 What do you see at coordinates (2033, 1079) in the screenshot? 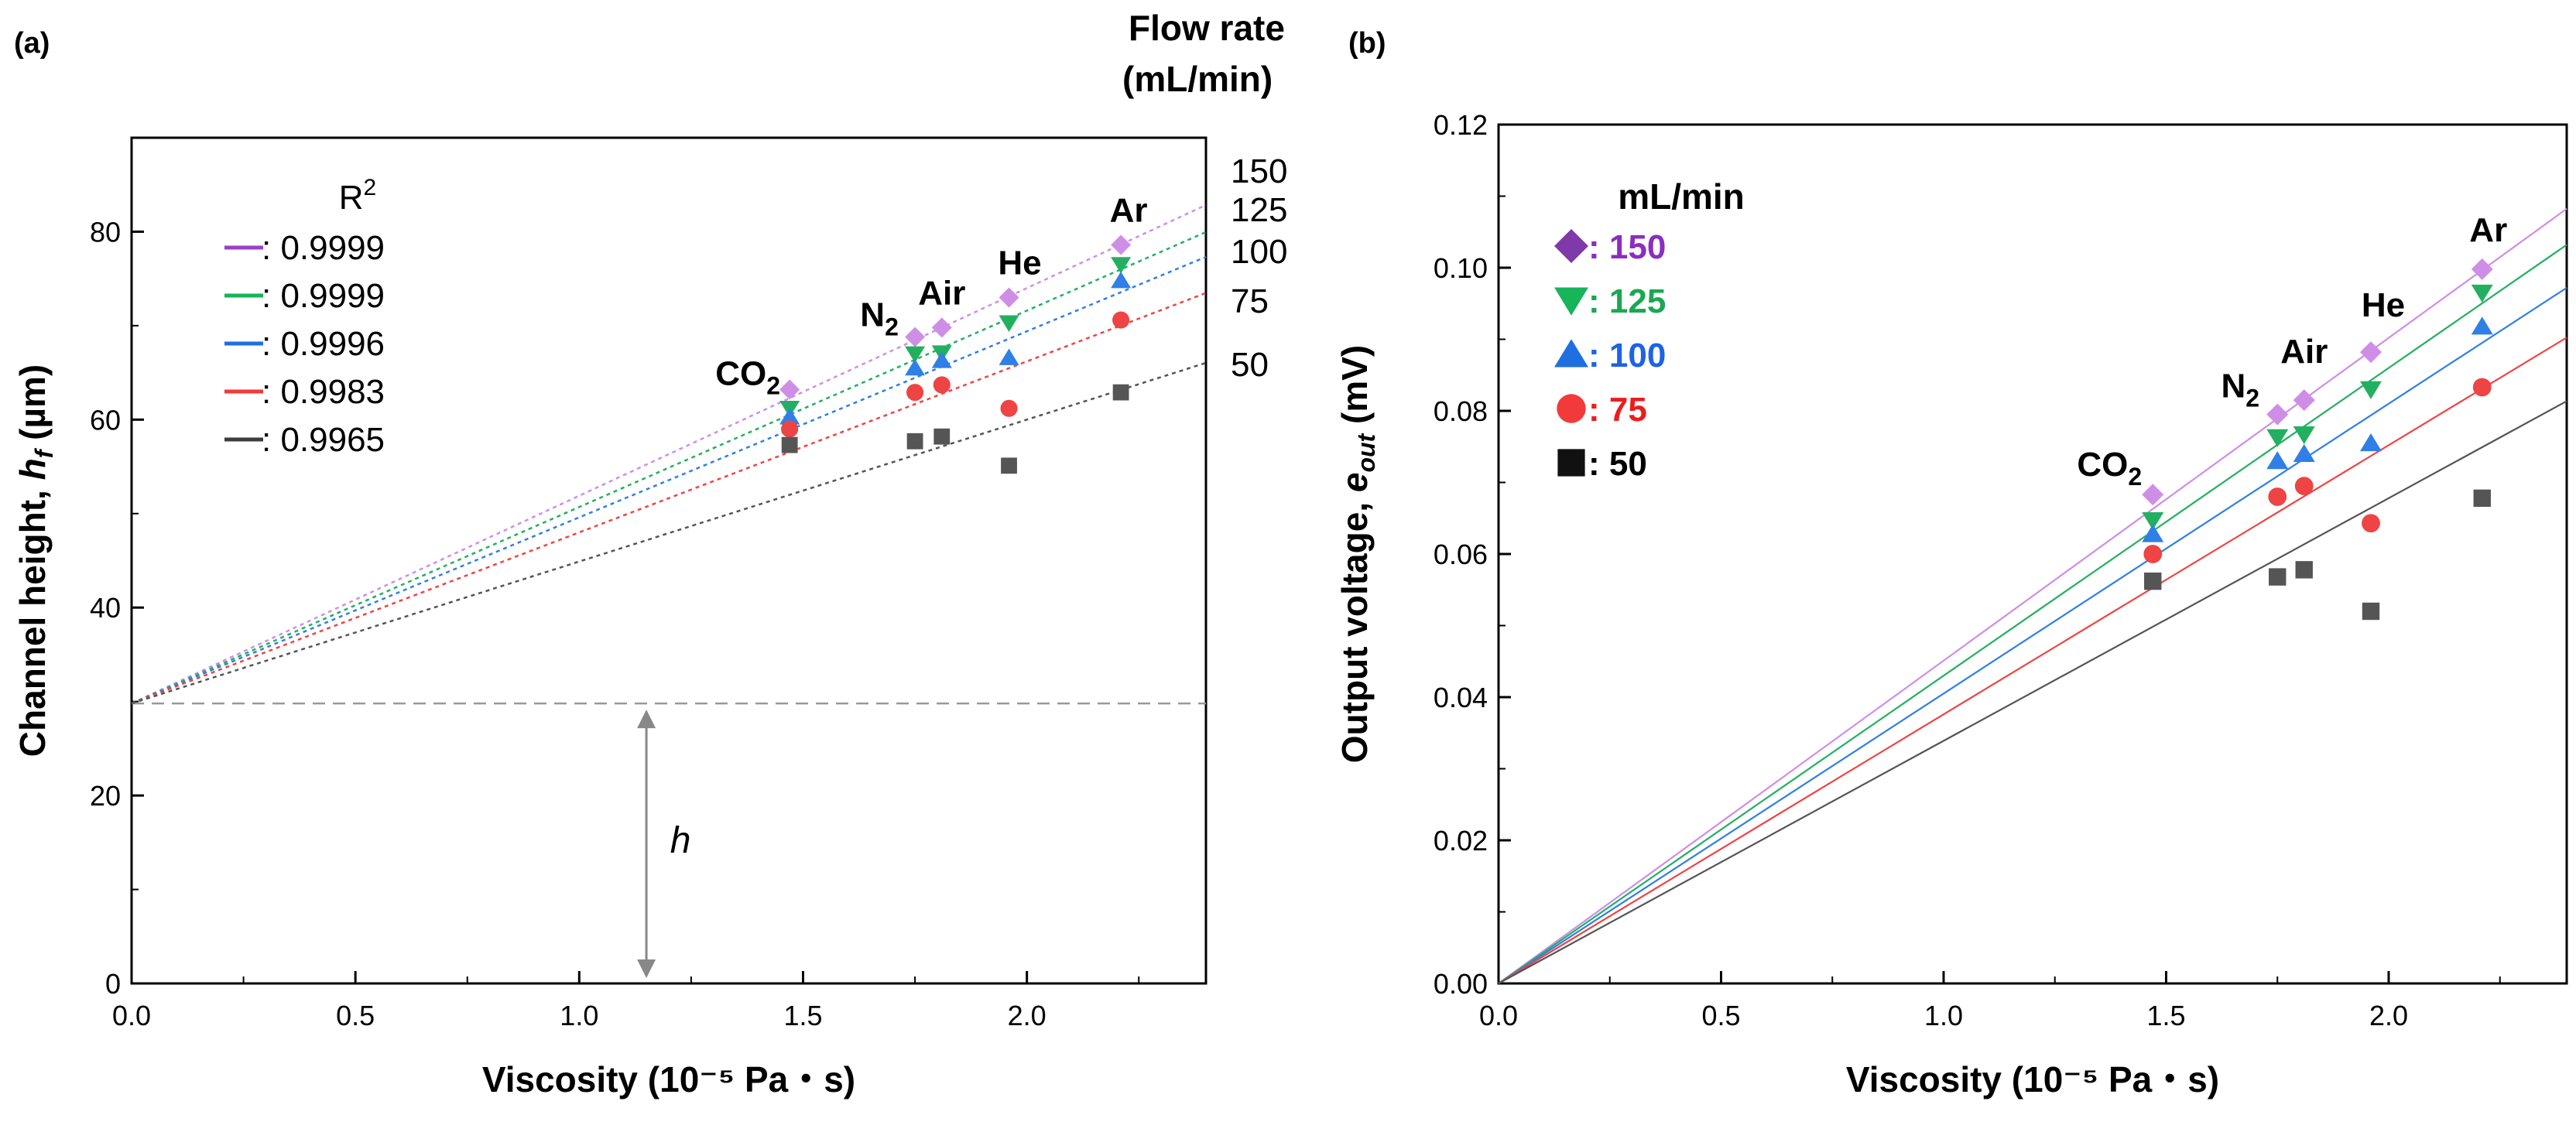
I see `panel-b-x-axis-label: Viscosity (10⁻⁵ Pa・s)` at bounding box center [2033, 1079].